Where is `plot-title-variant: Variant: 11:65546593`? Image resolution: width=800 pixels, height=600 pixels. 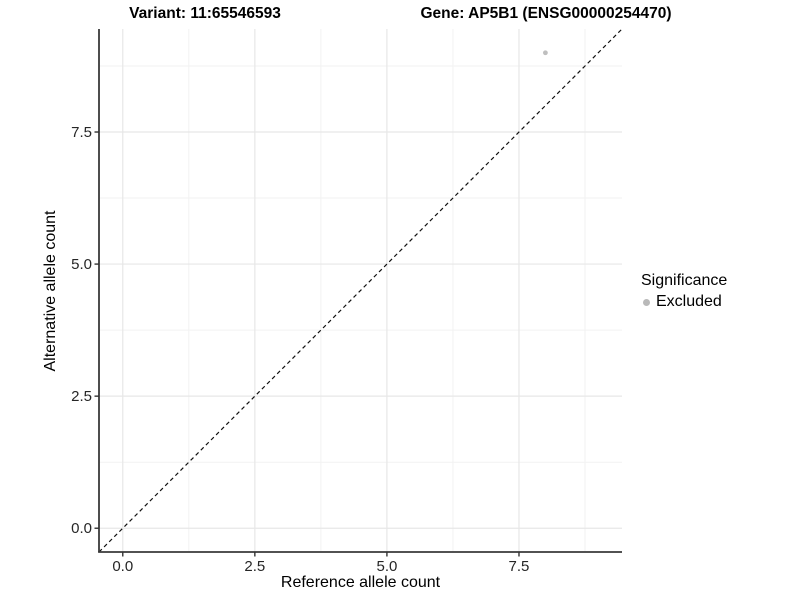
plot-title-variant: Variant: 11:65546593 is located at coordinates (205, 13).